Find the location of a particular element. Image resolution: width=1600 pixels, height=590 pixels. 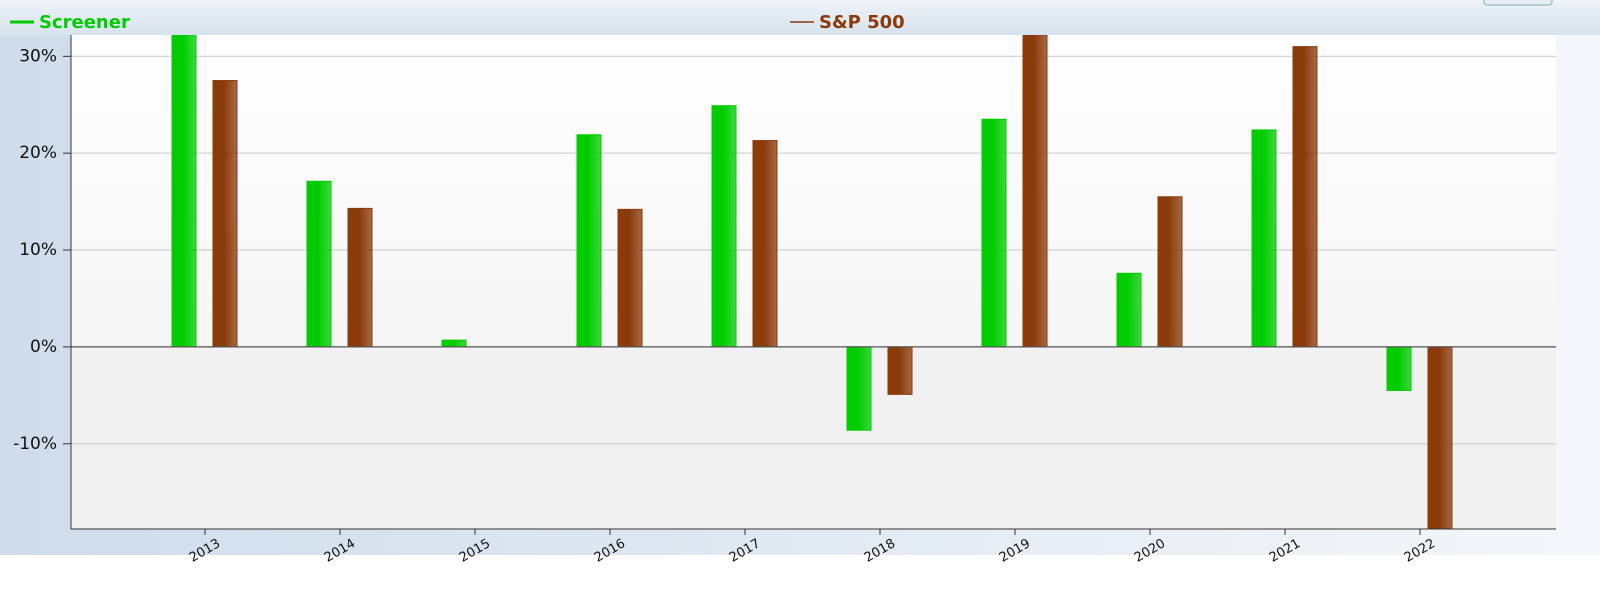

y-tick-label: 20% is located at coordinates (38, 153).